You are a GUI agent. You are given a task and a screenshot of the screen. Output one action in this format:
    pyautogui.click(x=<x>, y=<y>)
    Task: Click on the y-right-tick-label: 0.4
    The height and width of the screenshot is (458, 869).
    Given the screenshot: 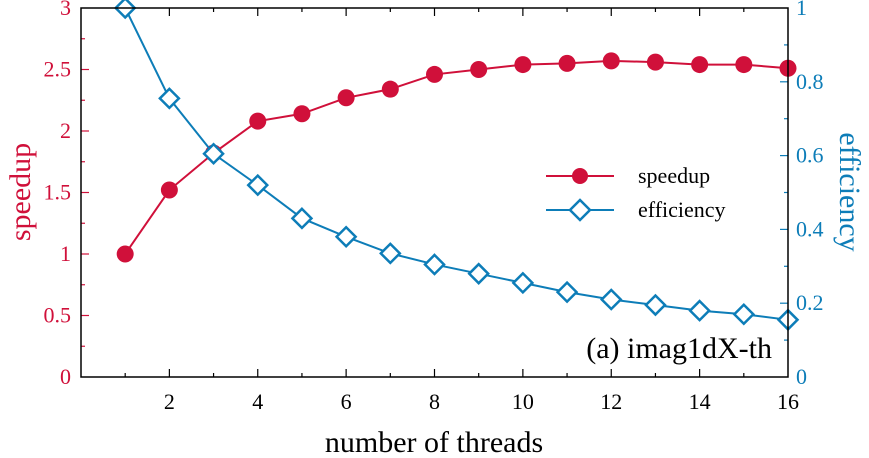 What is the action you would take?
    pyautogui.click(x=810, y=228)
    